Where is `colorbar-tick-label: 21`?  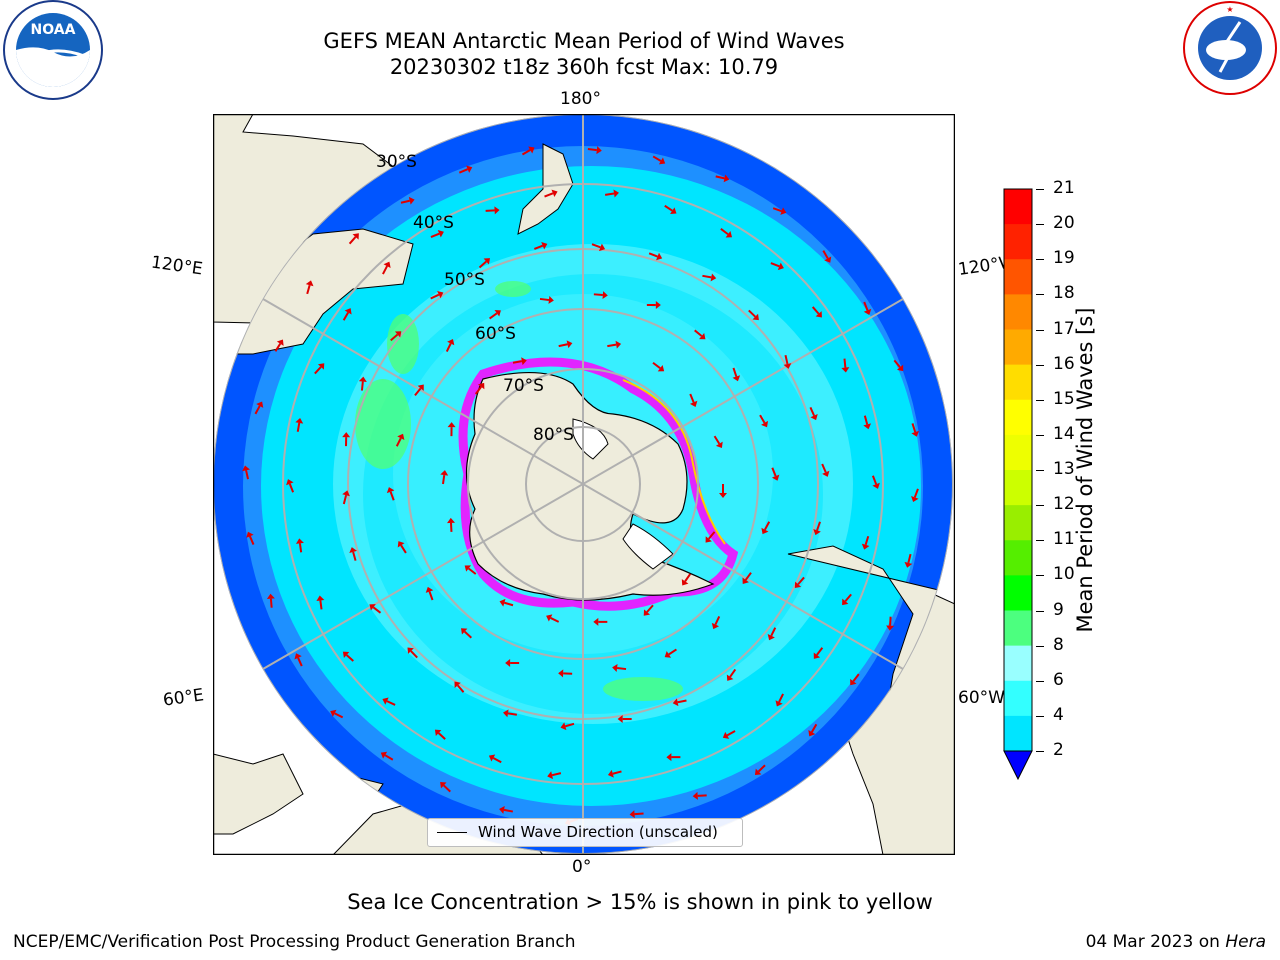
colorbar-tick-label: 21 is located at coordinates (1064, 188).